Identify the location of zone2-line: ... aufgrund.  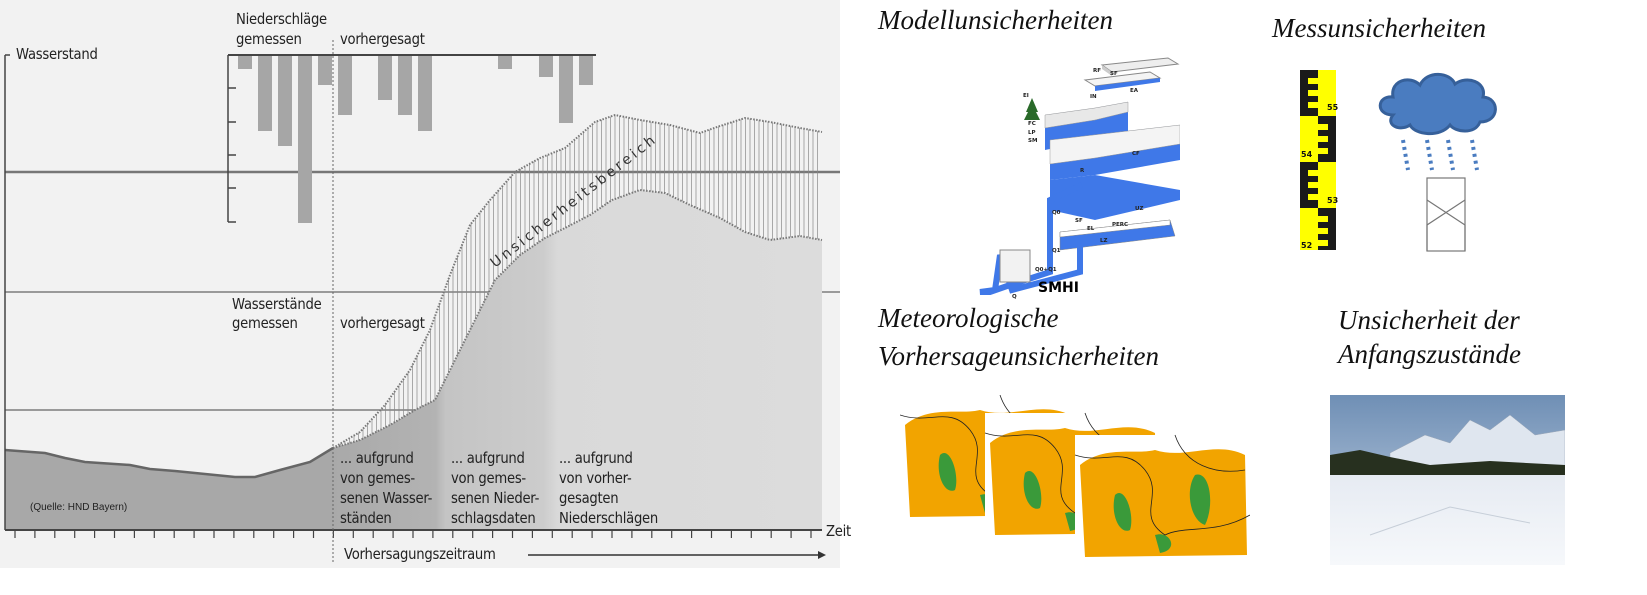
(488, 458).